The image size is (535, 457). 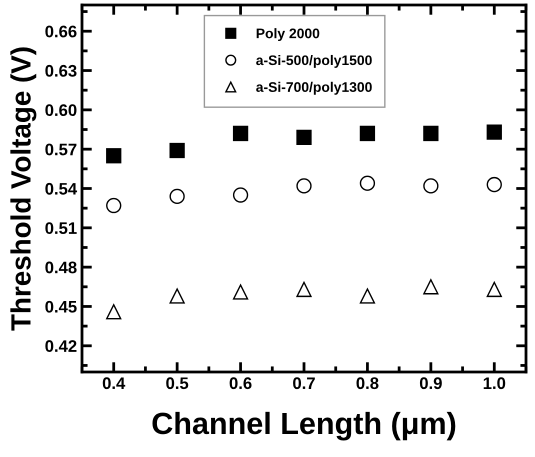 What do you see at coordinates (367, 383) in the screenshot?
I see `x-tick-label: 0.8` at bounding box center [367, 383].